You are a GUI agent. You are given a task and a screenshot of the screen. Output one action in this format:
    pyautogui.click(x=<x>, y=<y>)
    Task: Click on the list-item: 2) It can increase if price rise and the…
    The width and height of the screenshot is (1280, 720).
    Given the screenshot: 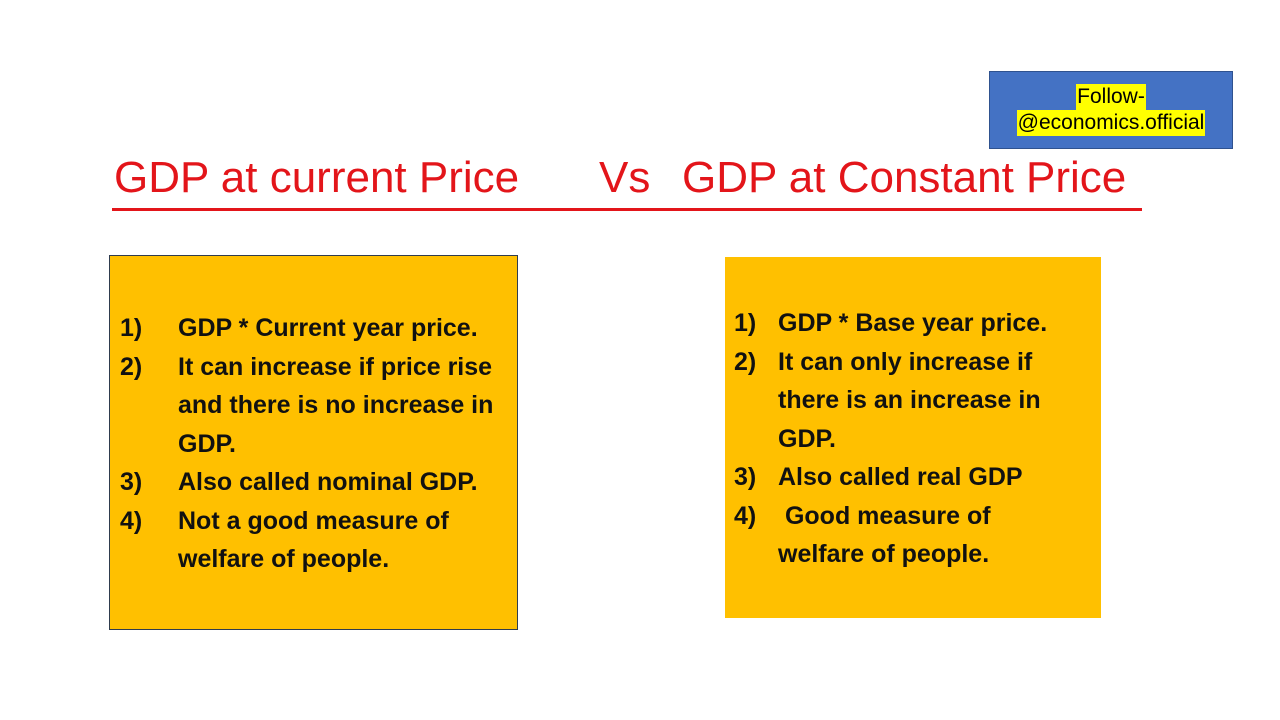 What is the action you would take?
    pyautogui.click(x=316, y=406)
    